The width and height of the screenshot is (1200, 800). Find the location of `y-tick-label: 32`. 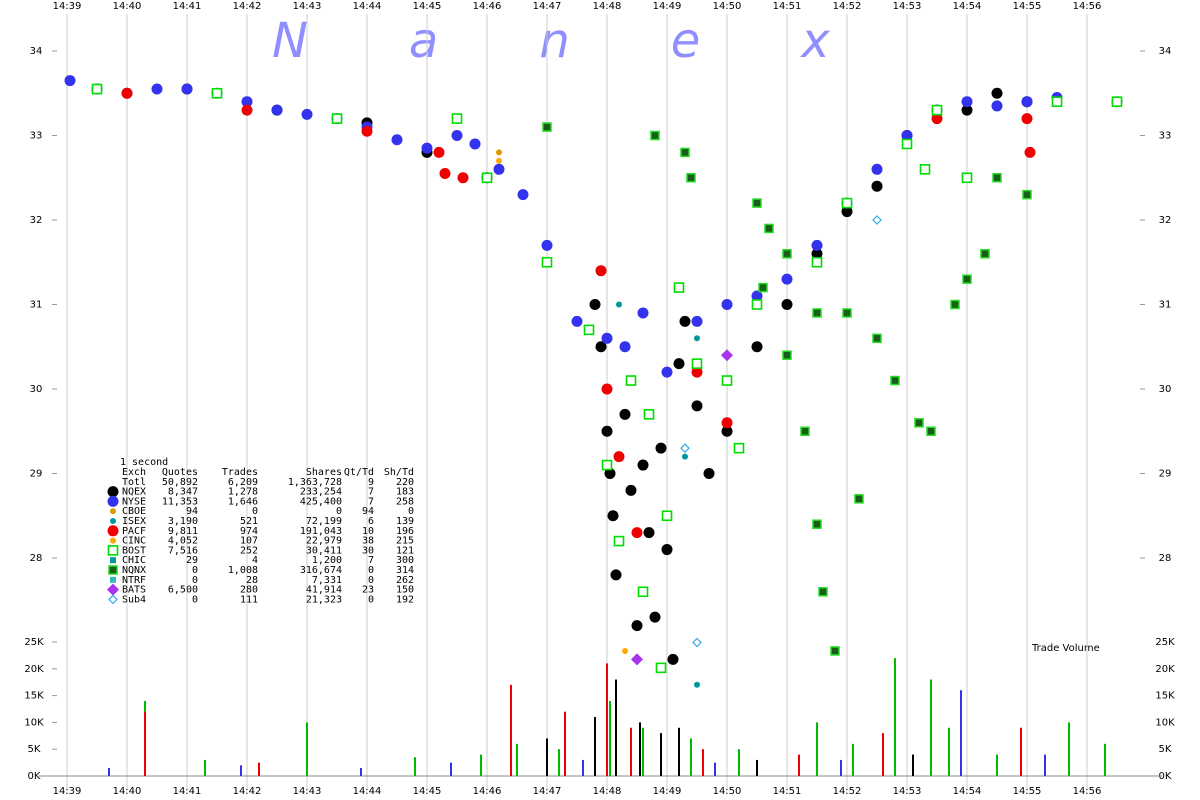

y-tick-label: 32 is located at coordinates (1165, 220).